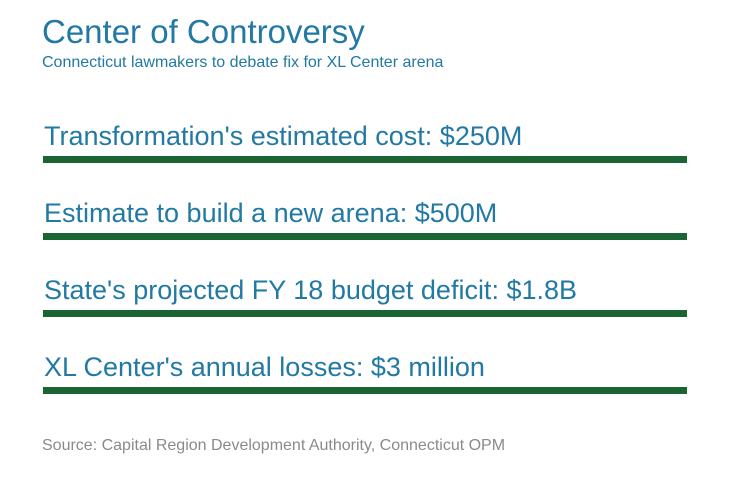 This screenshot has height=482, width=740. I want to click on page-title: Center of Controversy, so click(203, 31).